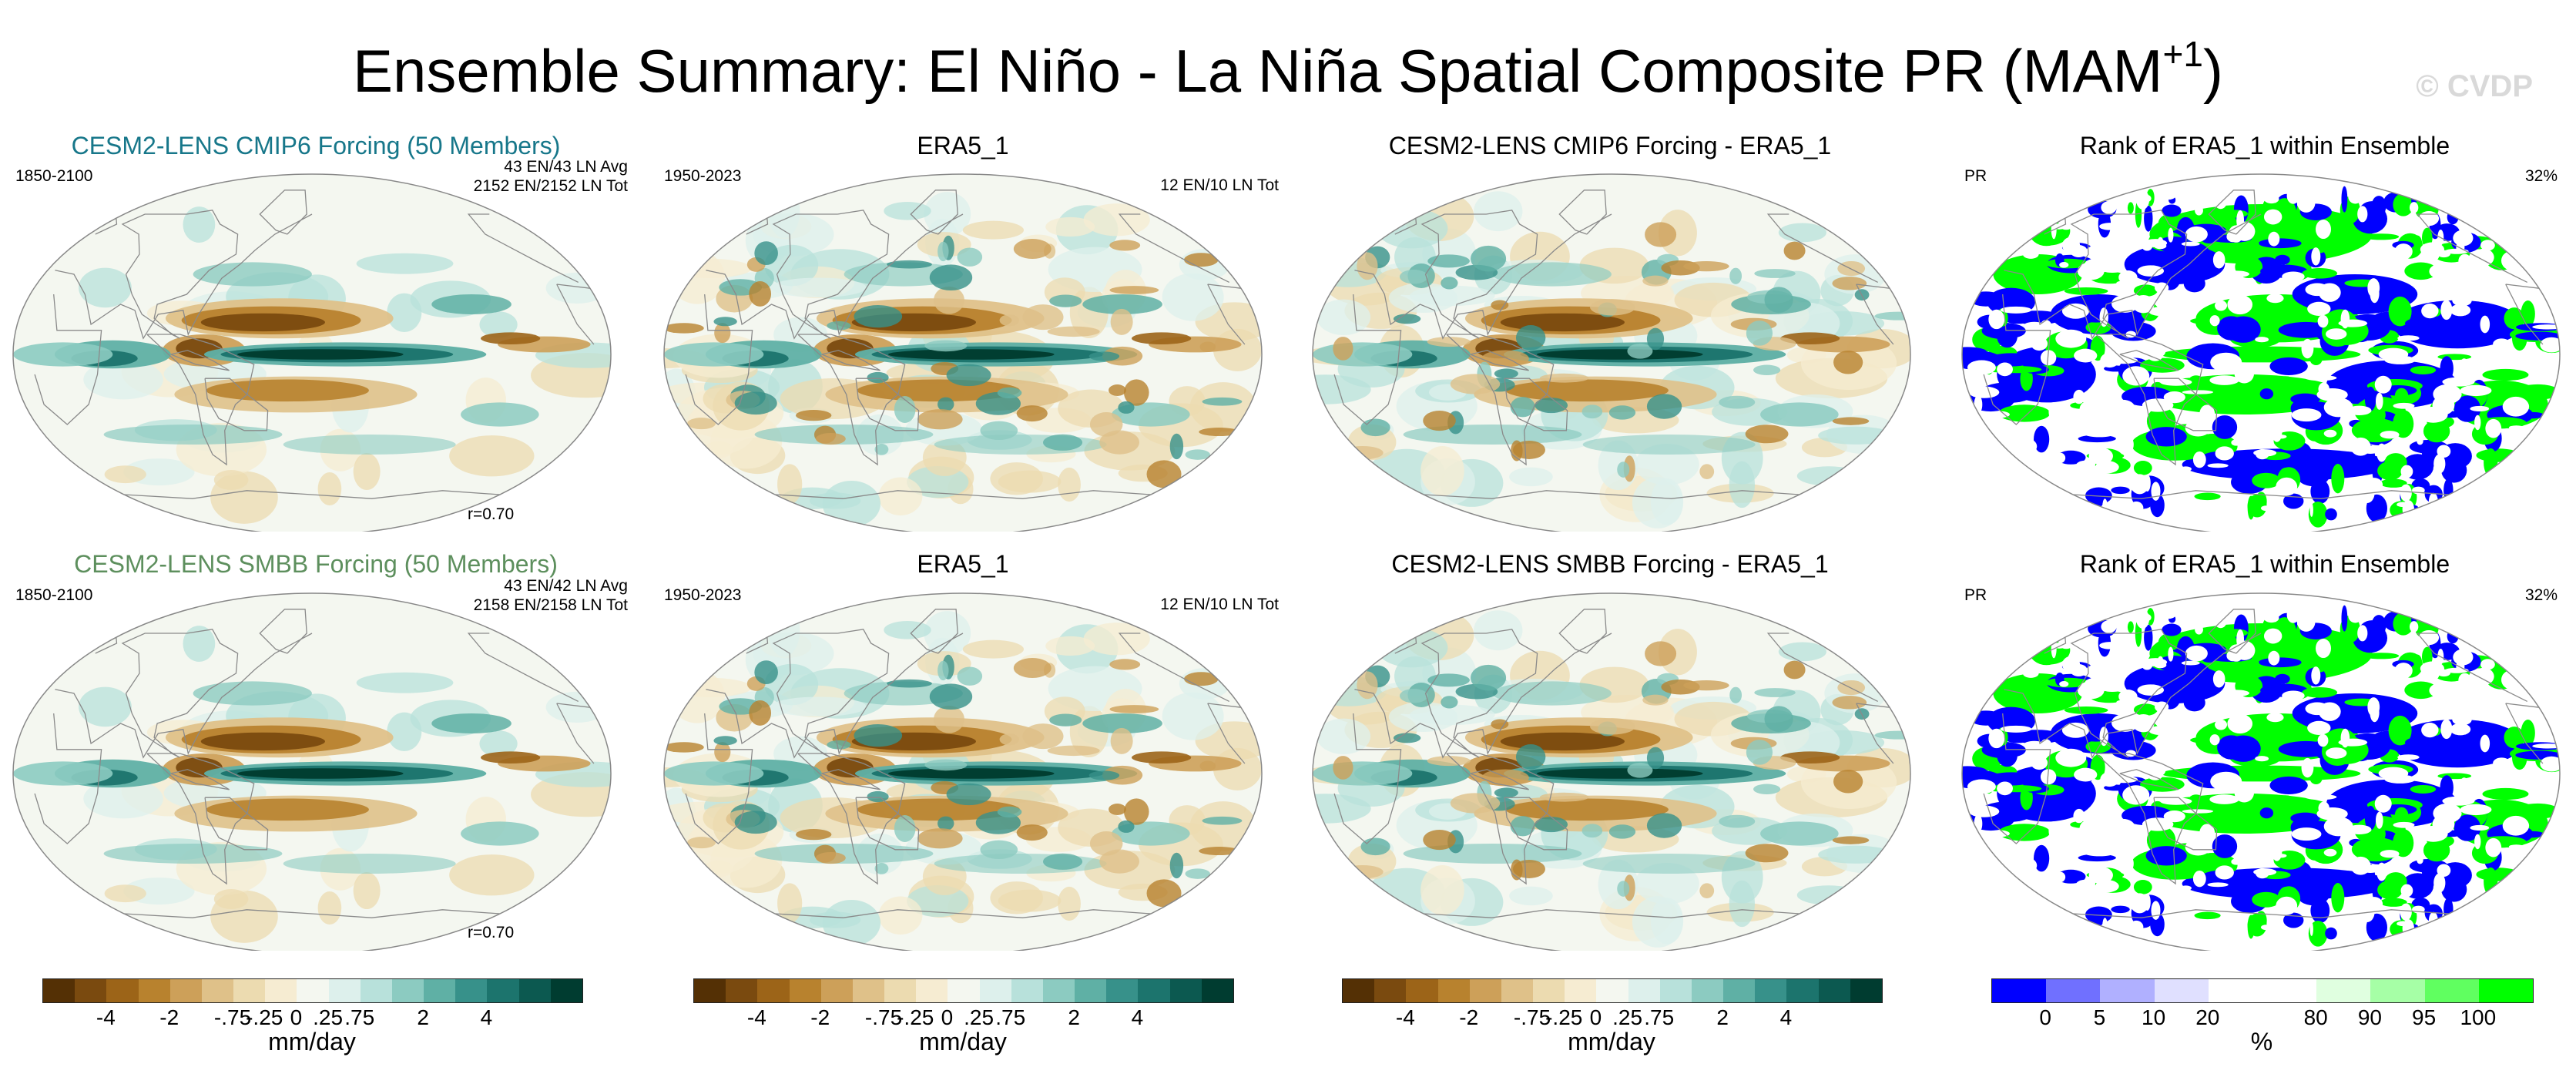  Describe the element at coordinates (1975, 176) in the screenshot. I see `panel-variable-r1-c4: PR` at that location.